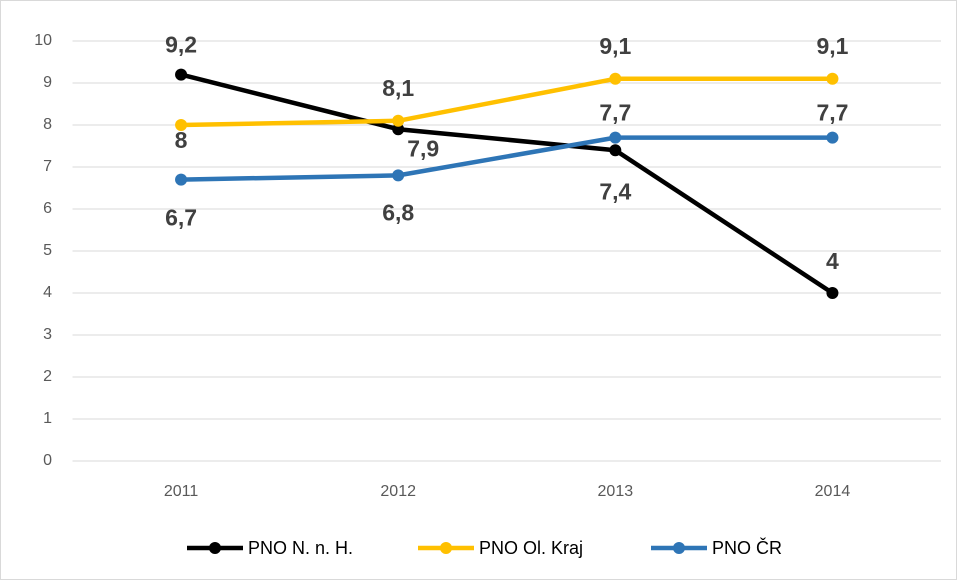  I want to click on data-label: 6,7, so click(181, 218).